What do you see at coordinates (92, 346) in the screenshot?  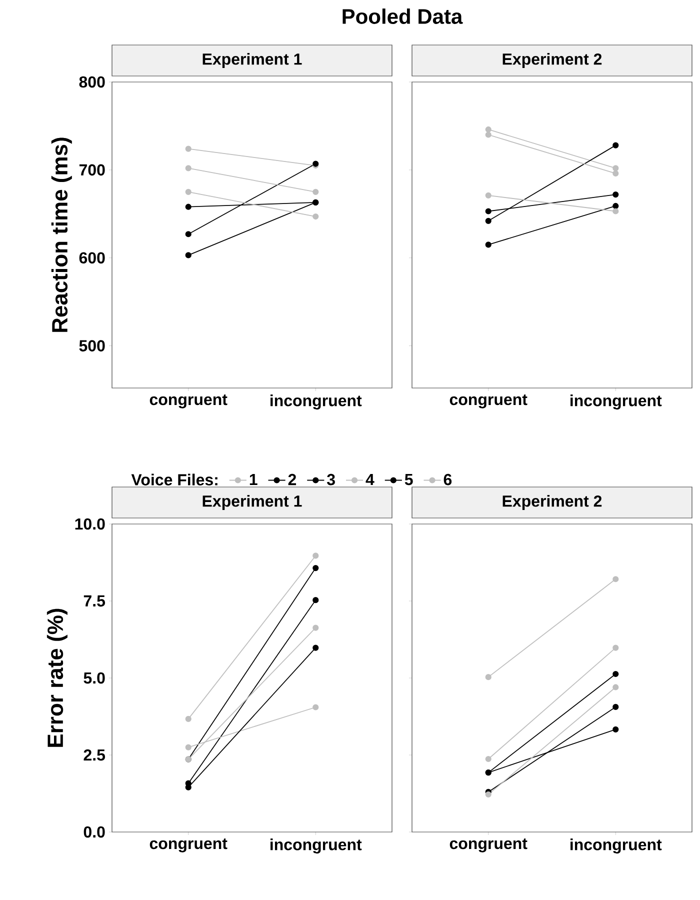 I see `y-tick-label: 500` at bounding box center [92, 346].